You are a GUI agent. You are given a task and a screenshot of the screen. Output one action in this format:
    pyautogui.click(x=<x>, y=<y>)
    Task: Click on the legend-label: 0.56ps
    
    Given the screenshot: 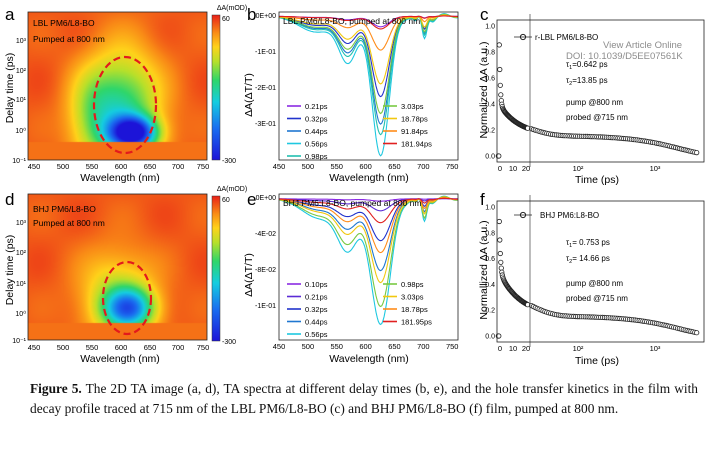 What is the action you would take?
    pyautogui.click(x=316, y=144)
    